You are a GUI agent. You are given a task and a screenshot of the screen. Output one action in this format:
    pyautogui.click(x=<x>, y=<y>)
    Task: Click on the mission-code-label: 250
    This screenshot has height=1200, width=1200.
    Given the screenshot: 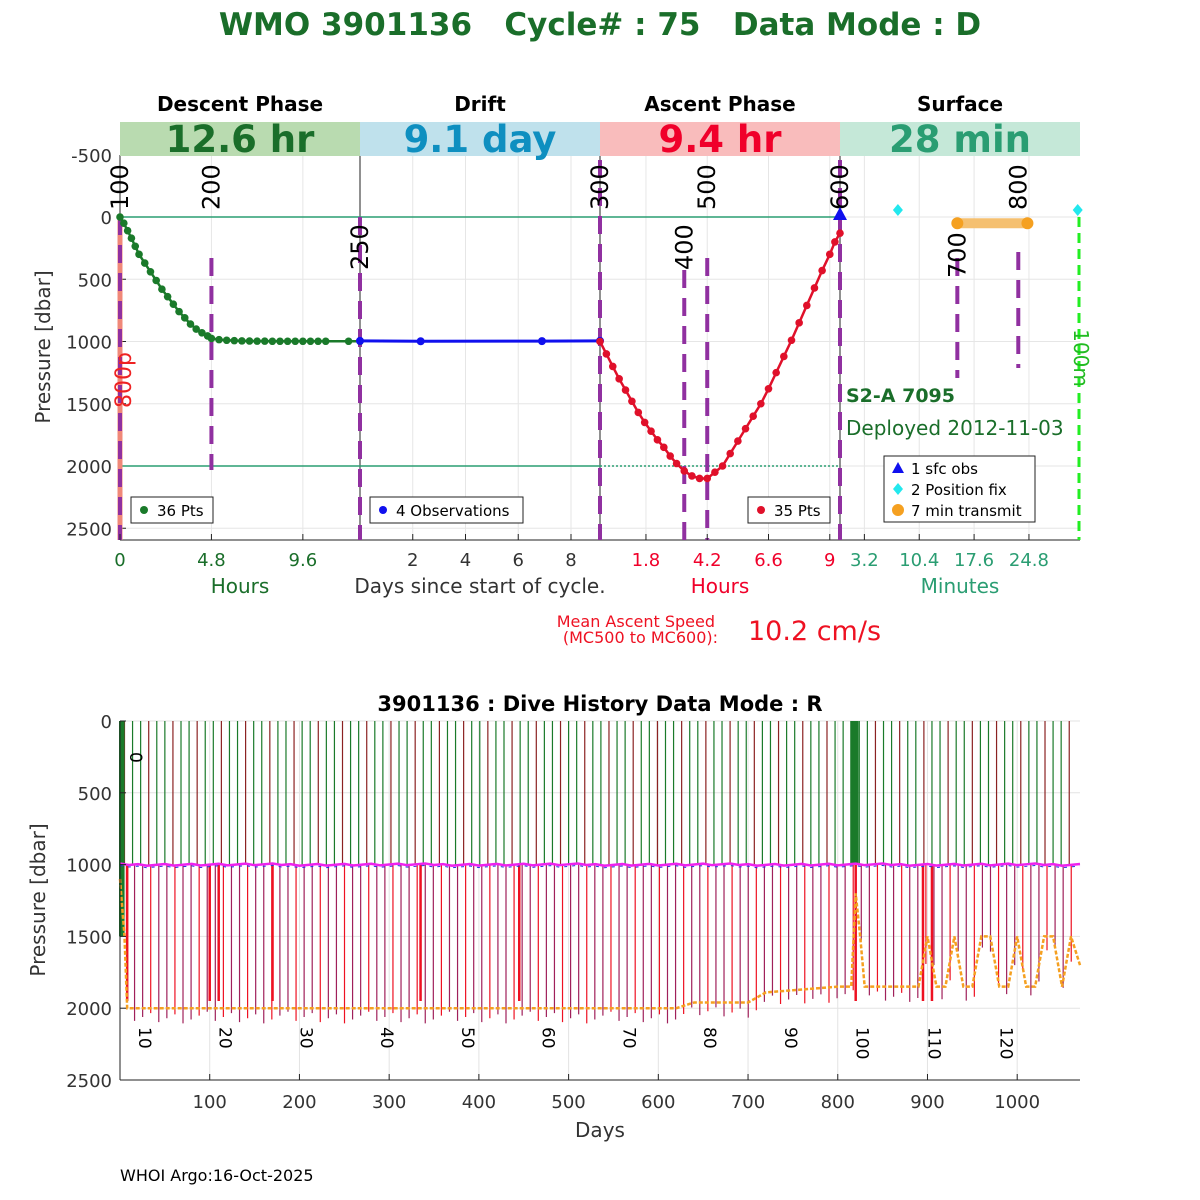 What is the action you would take?
    pyautogui.click(x=360, y=247)
    